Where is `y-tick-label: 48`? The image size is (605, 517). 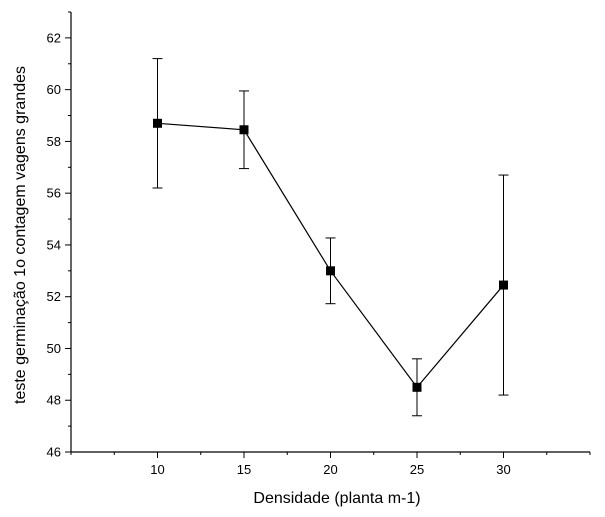
y-tick-label: 48 is located at coordinates (54, 400).